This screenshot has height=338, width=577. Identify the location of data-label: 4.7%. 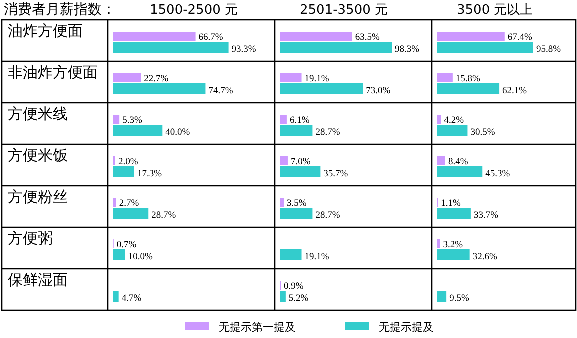
(132, 299).